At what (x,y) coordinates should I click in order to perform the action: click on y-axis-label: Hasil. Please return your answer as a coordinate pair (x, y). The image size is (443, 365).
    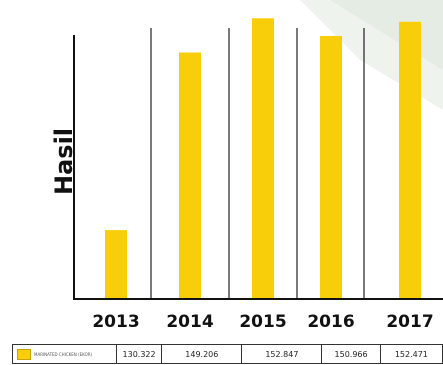
    Looking at the image, I should click on (64, 161).